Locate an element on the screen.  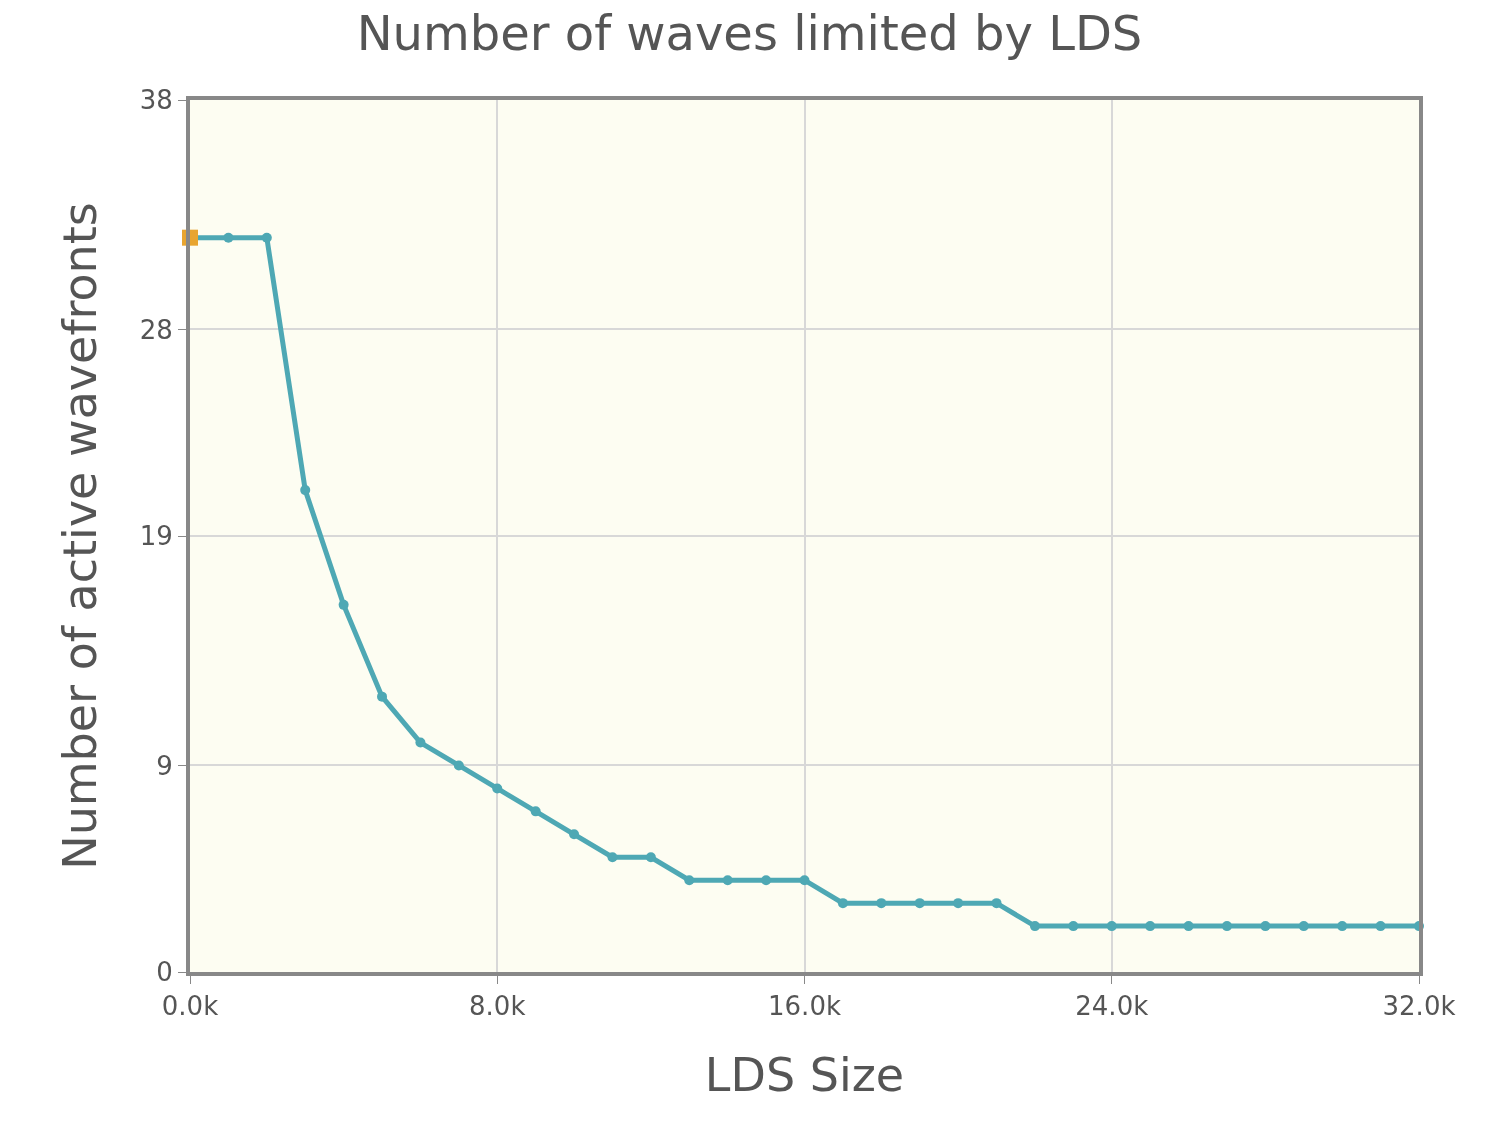
chart-title: Number of waves limited by LDS is located at coordinates (749, 33).